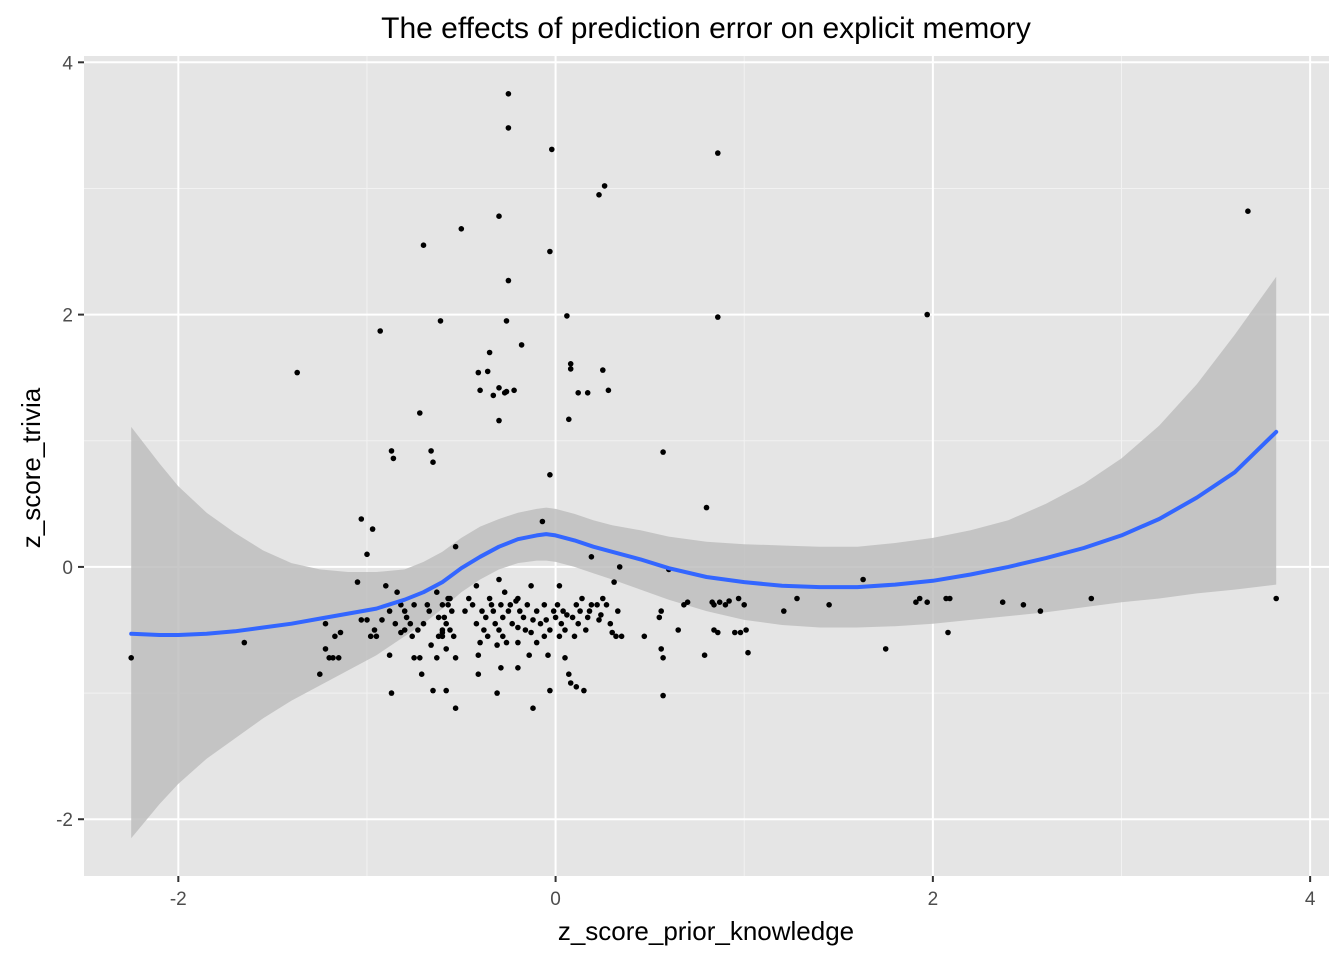 The height and width of the screenshot is (960, 1344). I want to click on y-tick-label: -2, so click(64, 820).